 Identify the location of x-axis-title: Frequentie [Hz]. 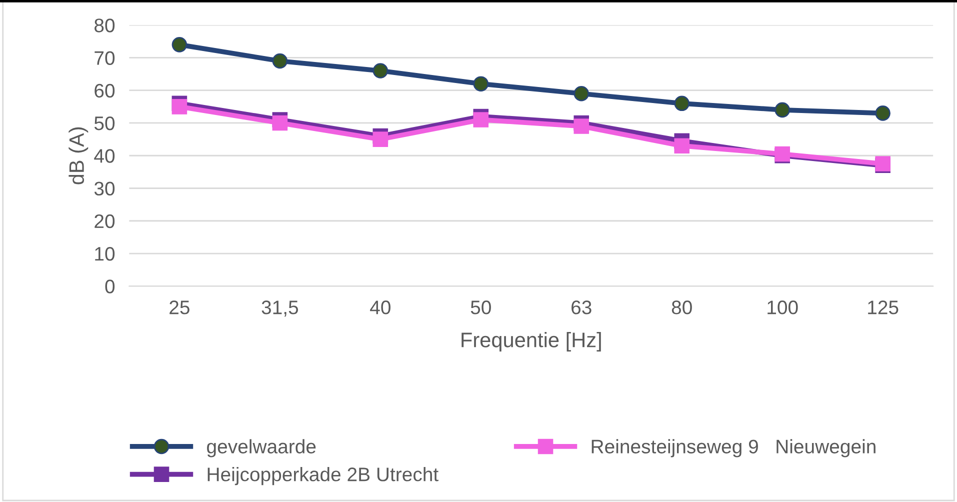
(531, 342).